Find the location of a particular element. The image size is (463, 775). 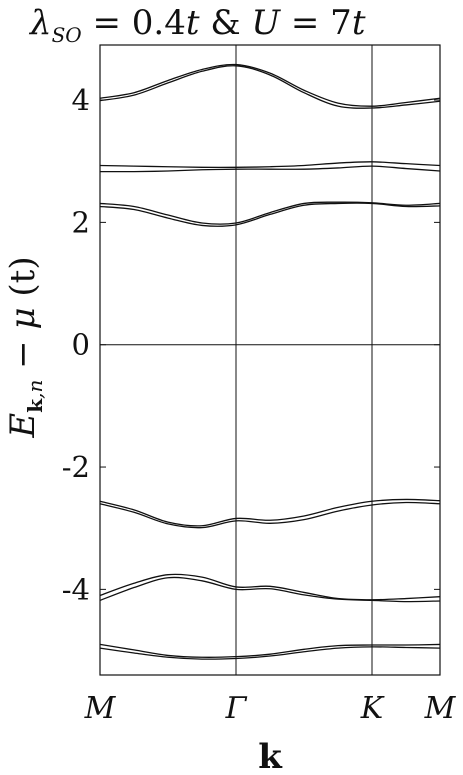

title-lambda: λ is located at coordinates (40, 23).